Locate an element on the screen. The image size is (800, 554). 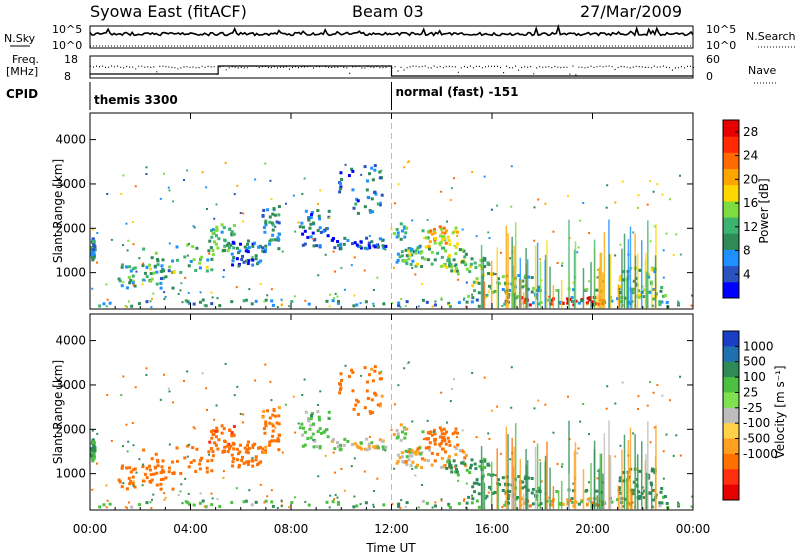
y-tick-label: 3000 is located at coordinates (70, 385).